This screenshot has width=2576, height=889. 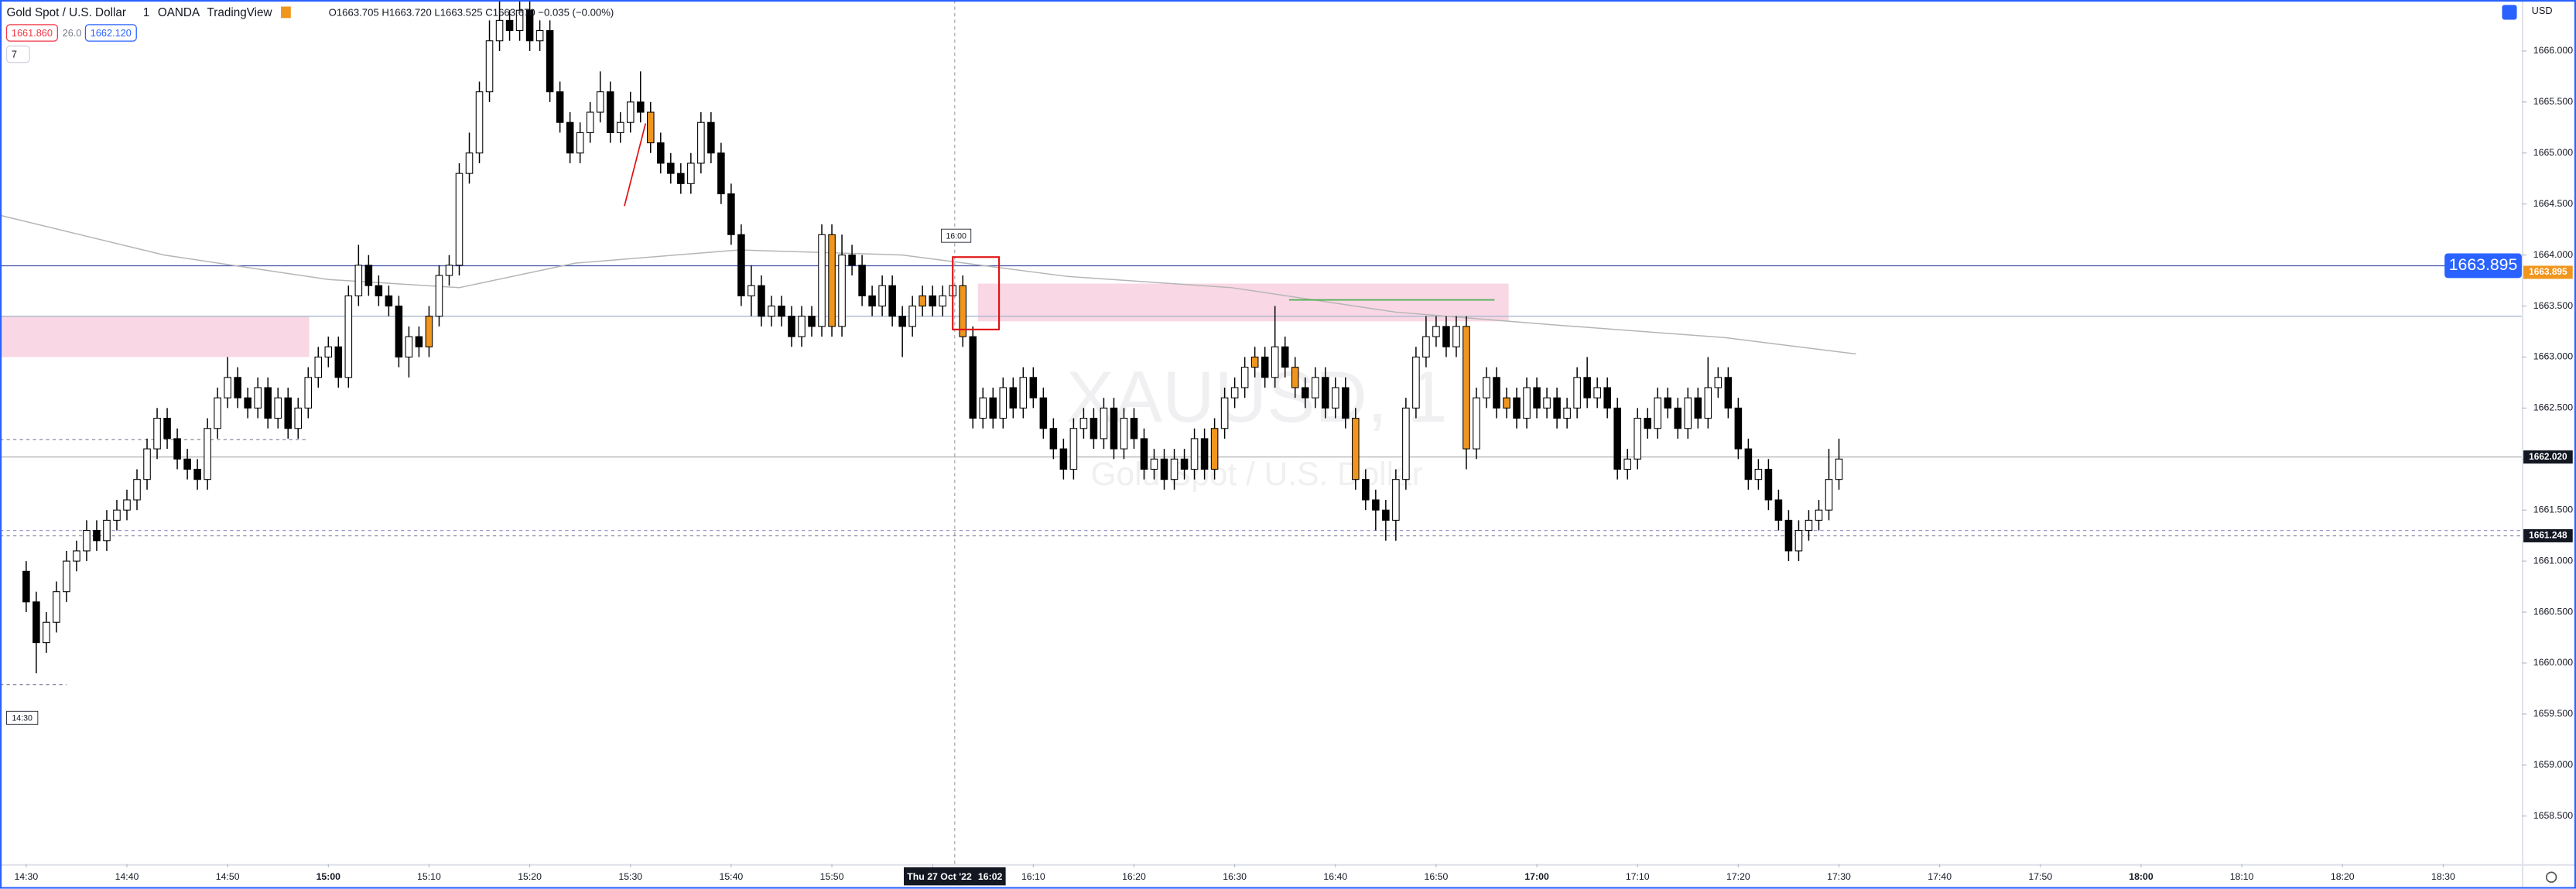 I want to click on symbol: Gold Spot / U.S. Dollar, so click(x=67, y=13).